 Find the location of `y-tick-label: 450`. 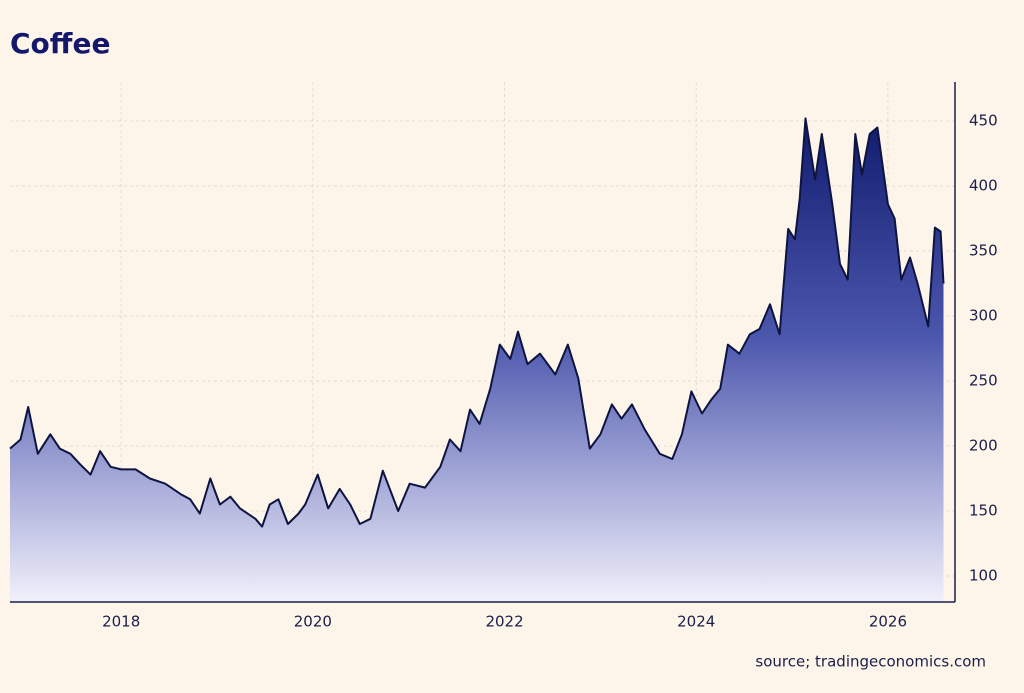

y-tick-label: 450 is located at coordinates (983, 121).